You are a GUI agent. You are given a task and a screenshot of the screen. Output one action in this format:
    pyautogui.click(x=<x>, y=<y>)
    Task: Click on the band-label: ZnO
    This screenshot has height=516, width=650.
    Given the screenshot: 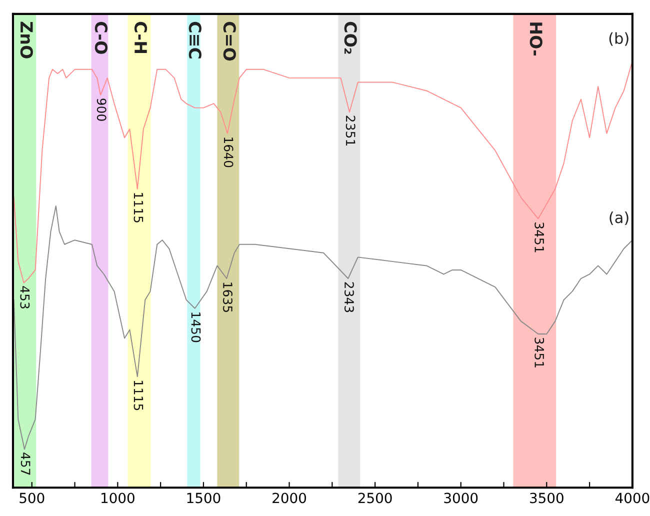 What is the action you would take?
    pyautogui.click(x=26, y=40)
    